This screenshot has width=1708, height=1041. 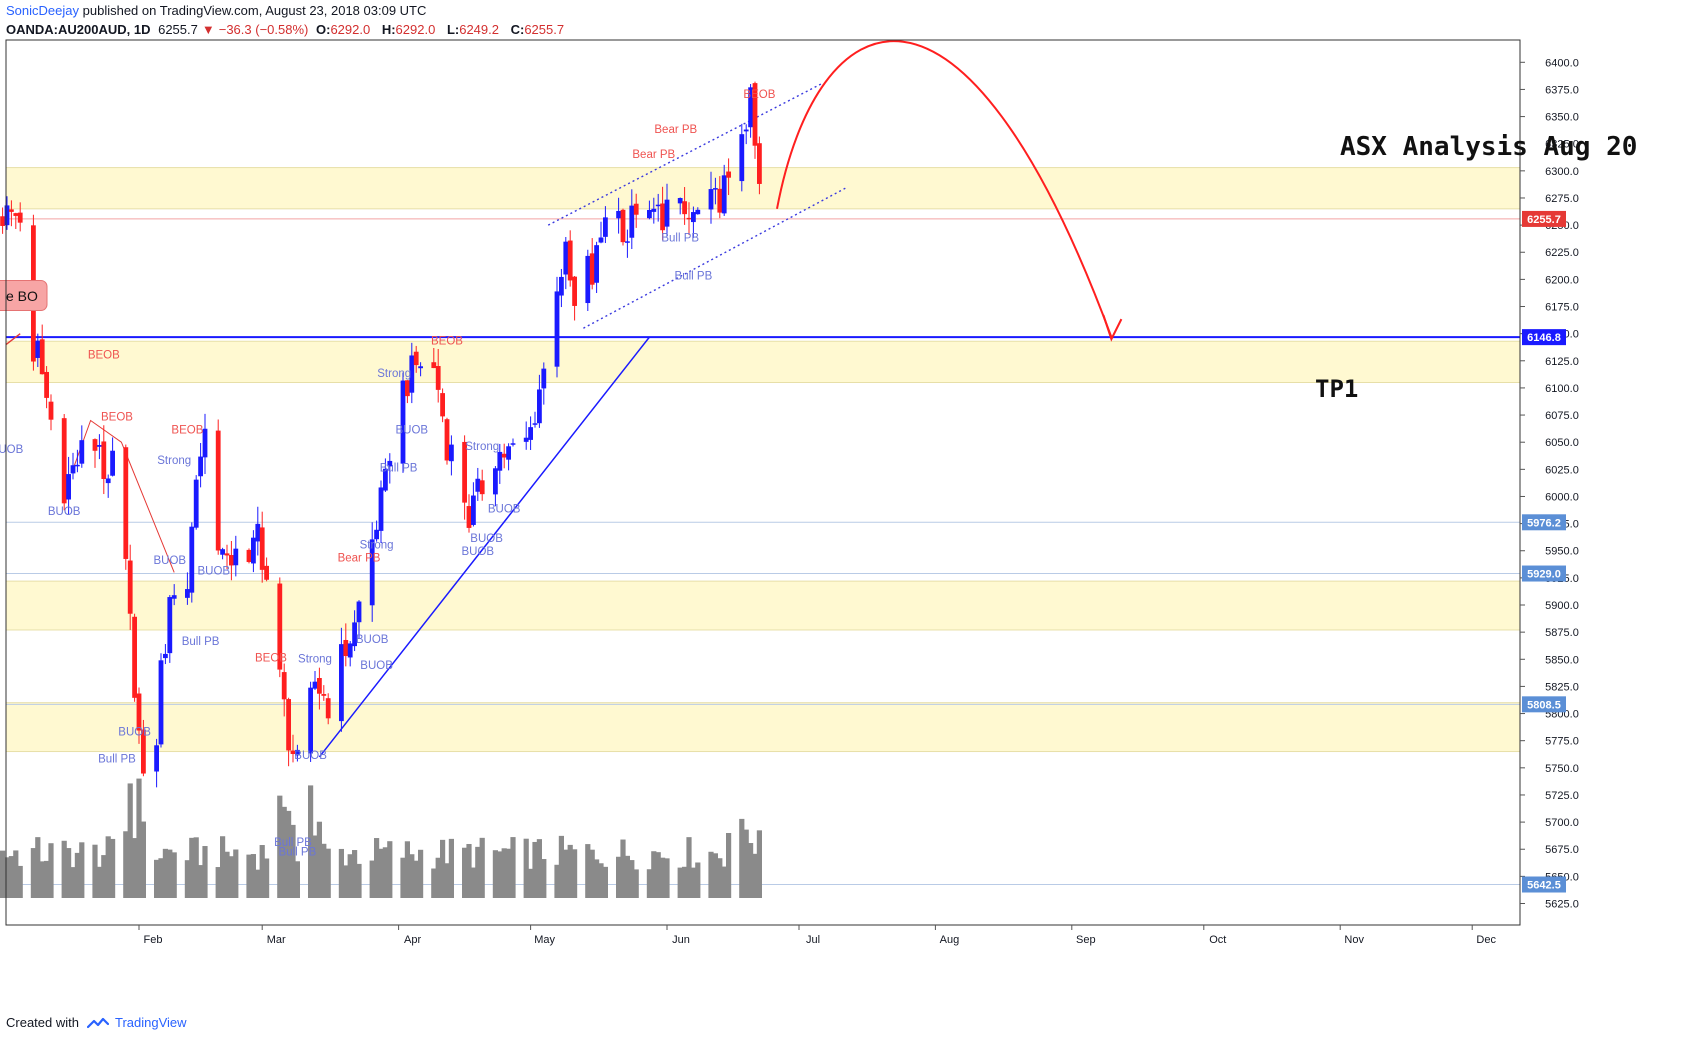 I want to click on price-tag-label: 5808.5, so click(x=1544, y=705).